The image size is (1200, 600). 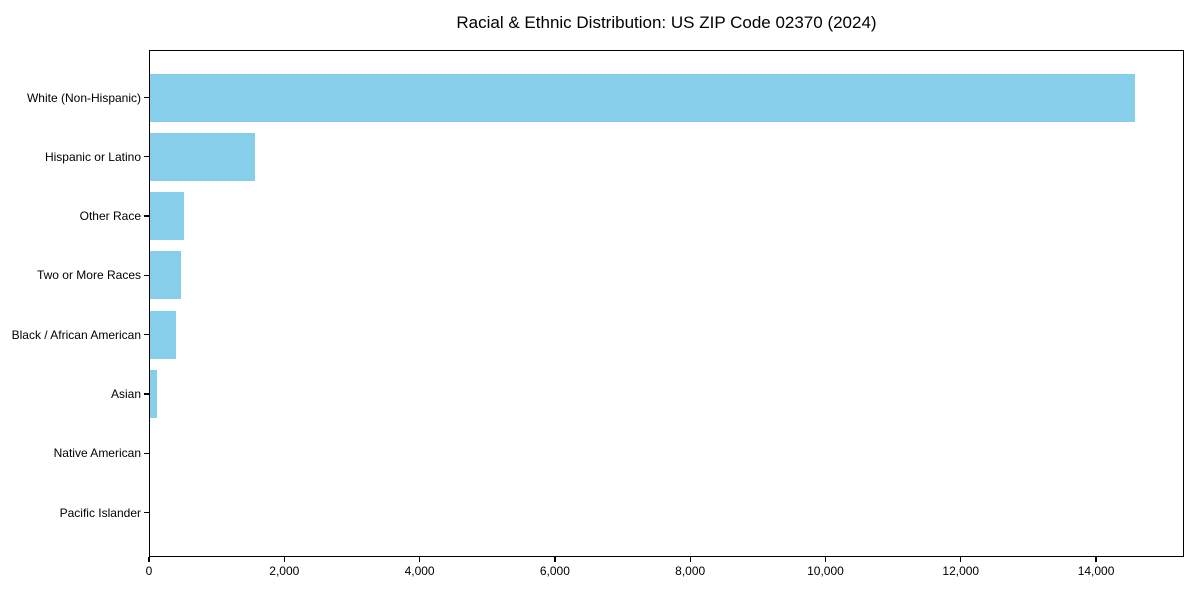 What do you see at coordinates (100, 512) in the screenshot?
I see `y-tick-label: Pacific Islander` at bounding box center [100, 512].